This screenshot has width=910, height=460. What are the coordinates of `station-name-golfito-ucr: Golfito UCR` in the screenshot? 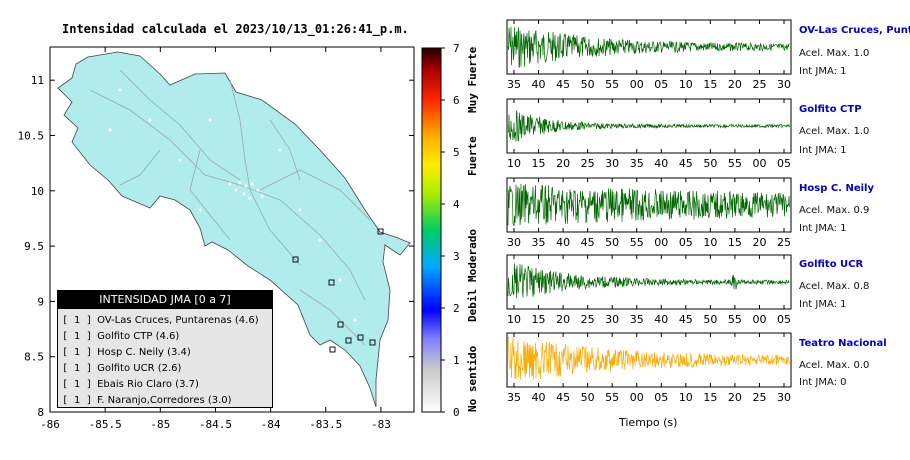 It's located at (831, 264).